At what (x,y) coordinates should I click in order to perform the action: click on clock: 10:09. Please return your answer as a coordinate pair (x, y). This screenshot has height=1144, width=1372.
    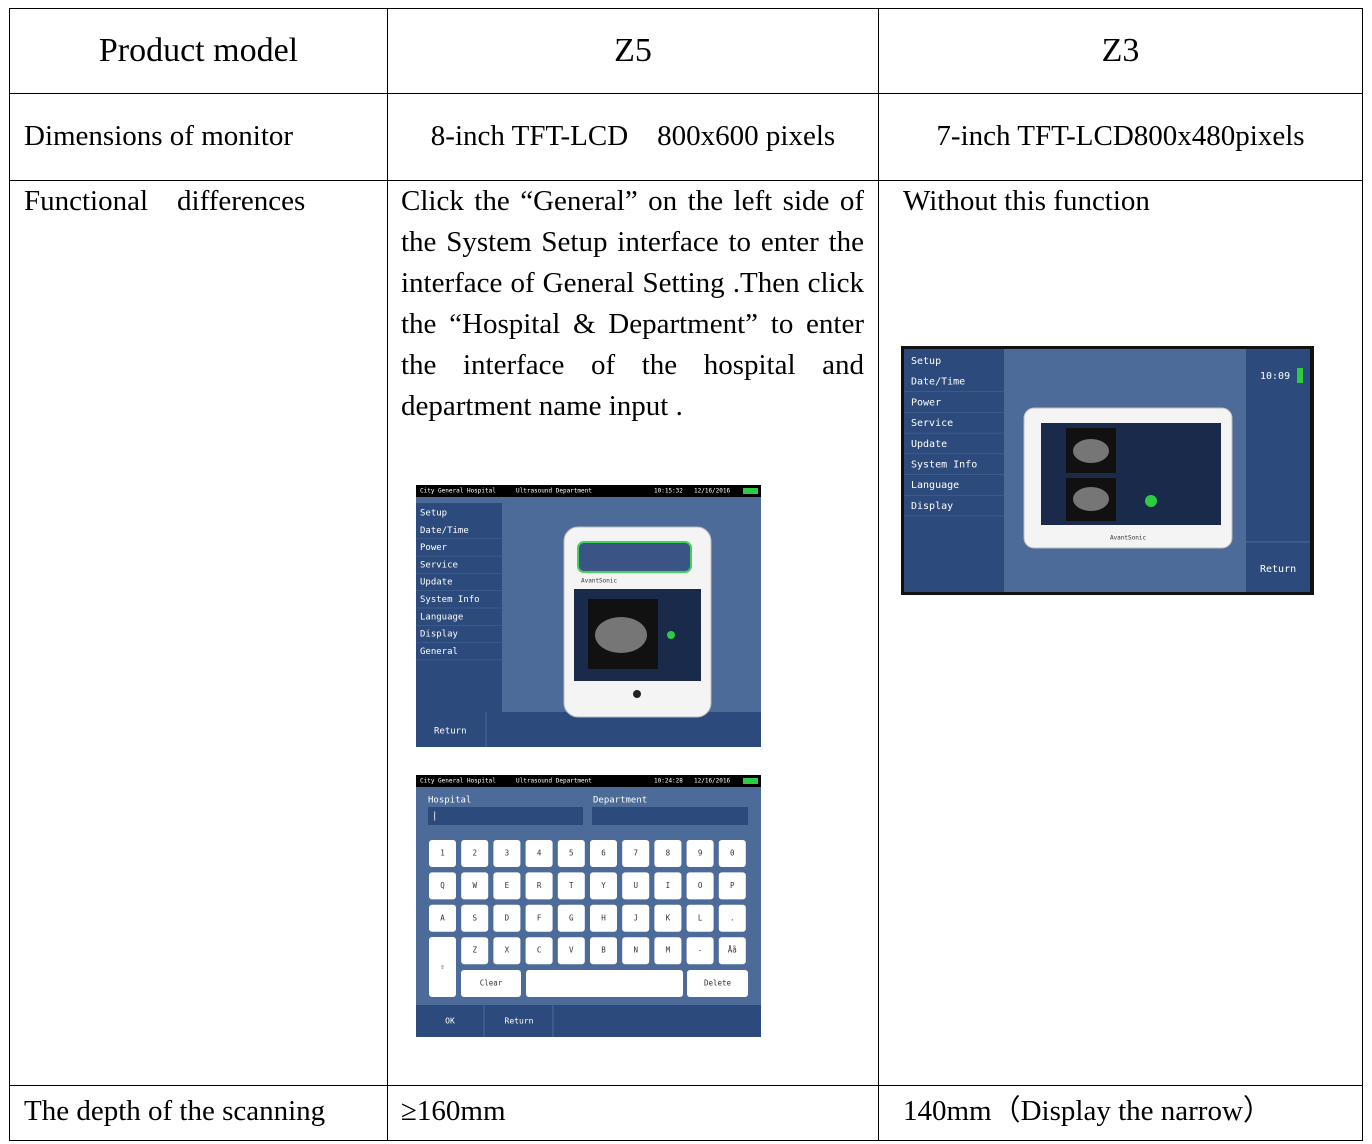
    Looking at the image, I should click on (1275, 376).